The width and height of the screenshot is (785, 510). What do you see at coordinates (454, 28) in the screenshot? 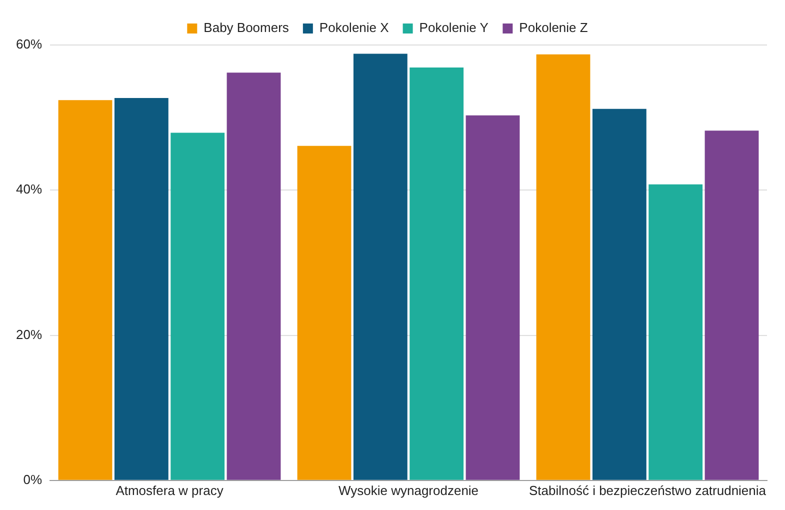
I see `legend-label: Pokolenie Y` at bounding box center [454, 28].